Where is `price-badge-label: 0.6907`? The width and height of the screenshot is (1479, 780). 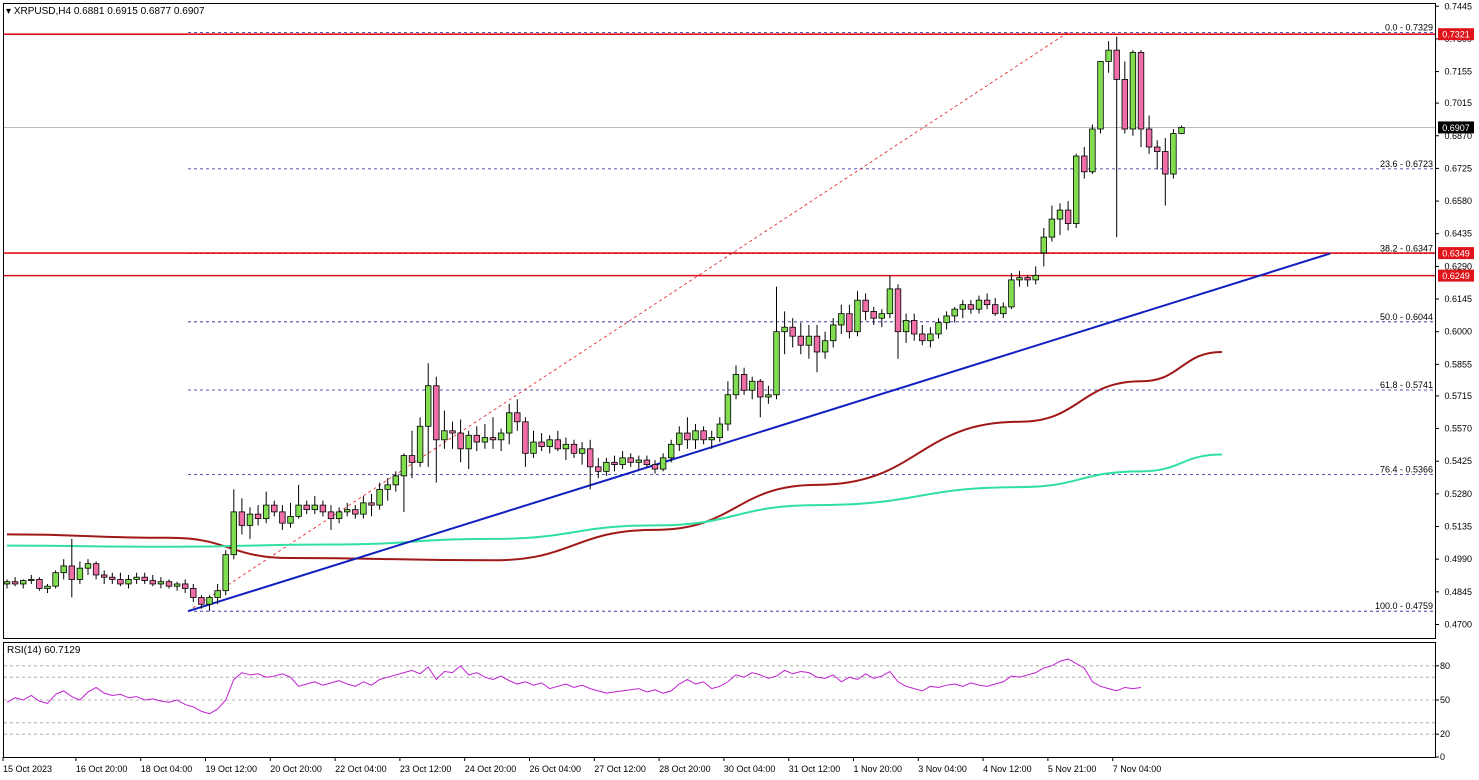 price-badge-label: 0.6907 is located at coordinates (1456, 128).